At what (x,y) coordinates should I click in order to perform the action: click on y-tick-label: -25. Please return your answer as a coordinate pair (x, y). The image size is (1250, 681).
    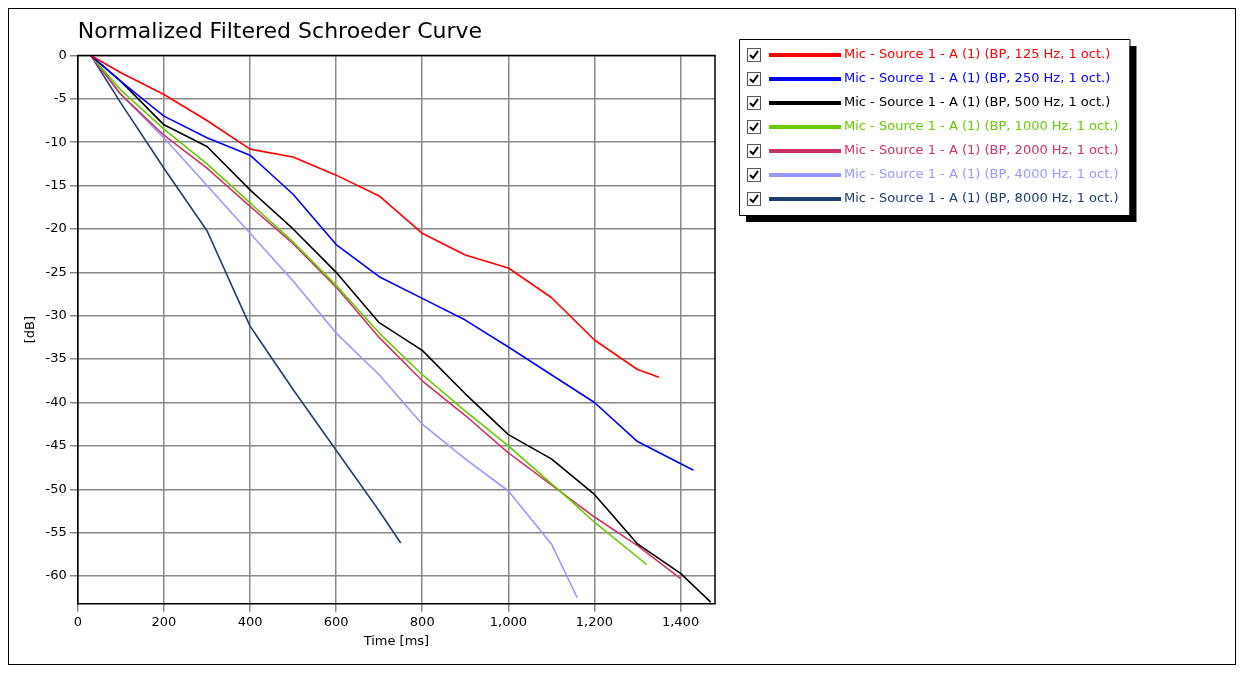
    Looking at the image, I should click on (56, 271).